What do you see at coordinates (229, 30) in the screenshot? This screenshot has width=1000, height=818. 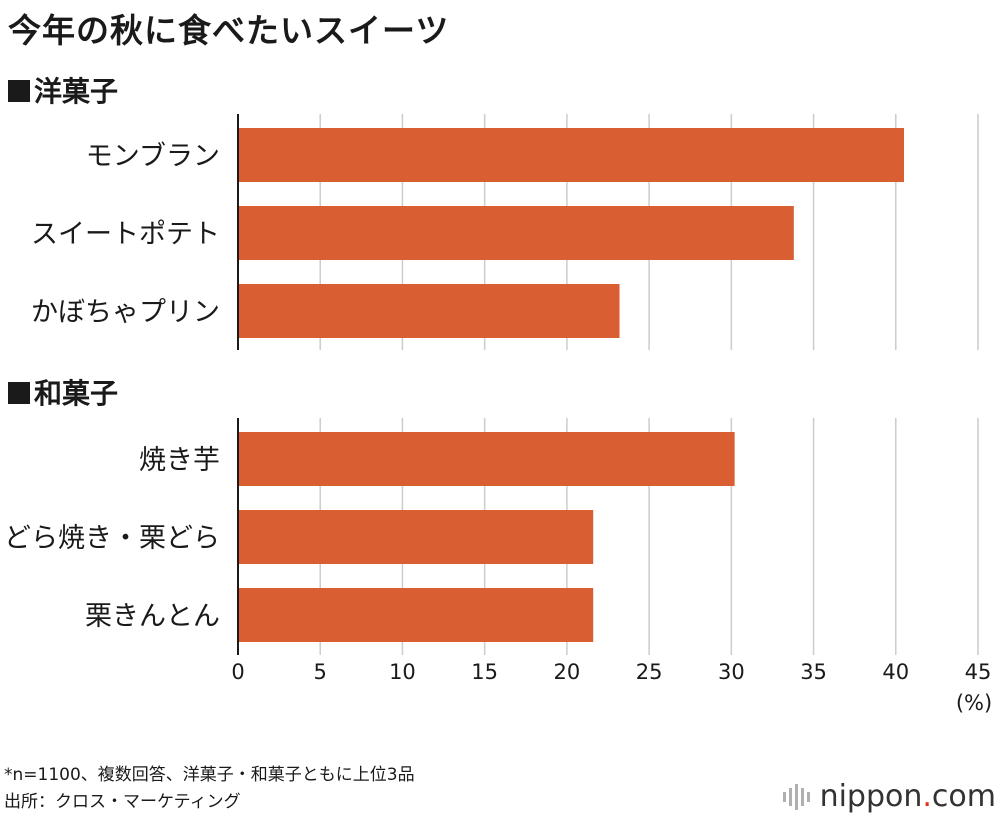 I see `chart-title: 今年の秋に食べたいスイーツ` at bounding box center [229, 30].